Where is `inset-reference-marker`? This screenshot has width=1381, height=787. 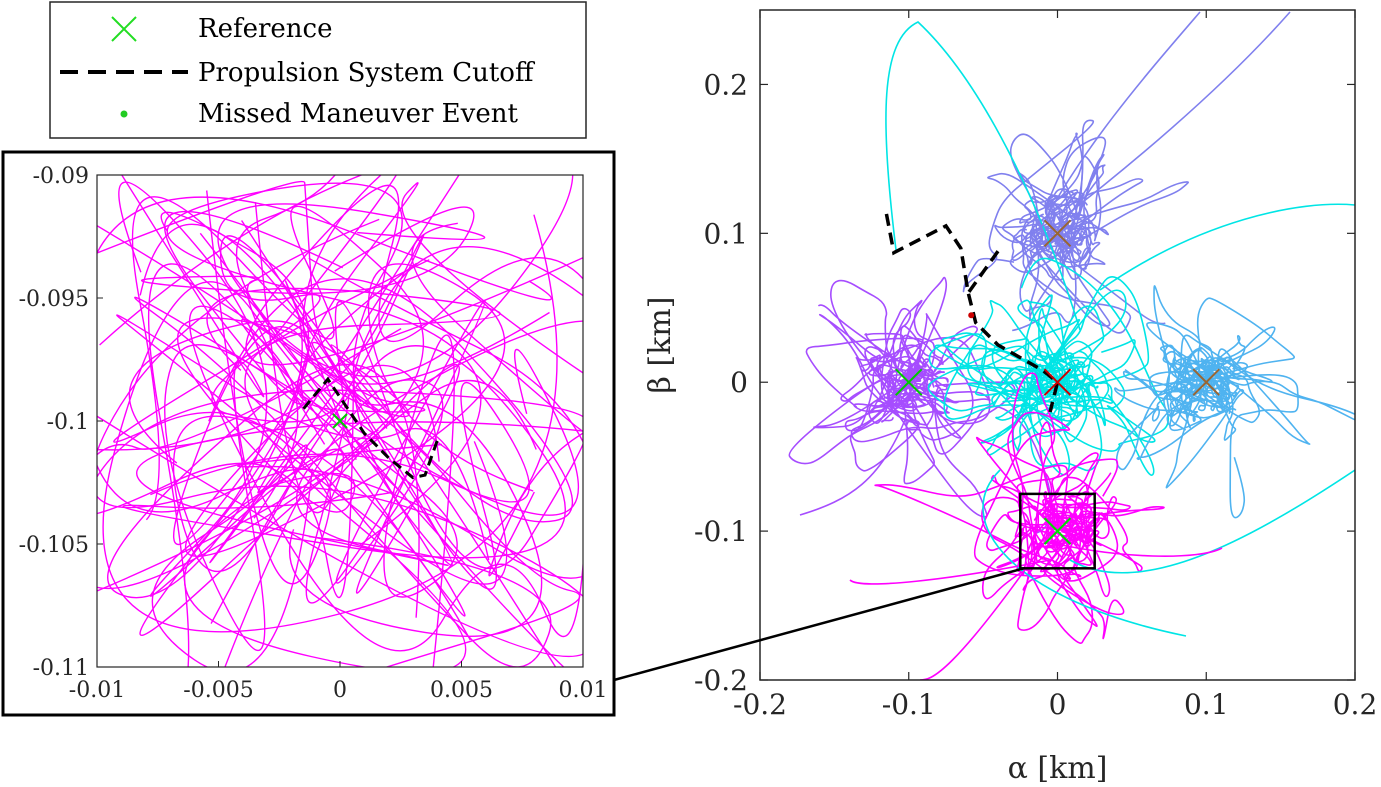
inset-reference-marker is located at coordinates (340, 421).